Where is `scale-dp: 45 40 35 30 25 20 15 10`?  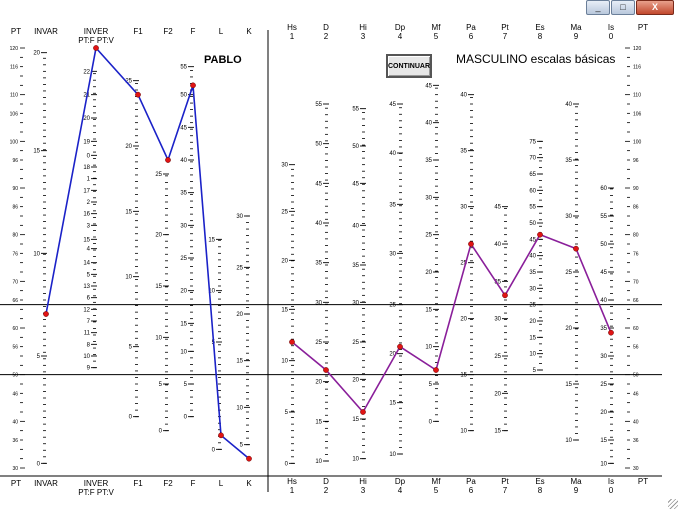 scale-dp: 45 40 35 30 25 20 15 10 is located at coordinates (396, 280).